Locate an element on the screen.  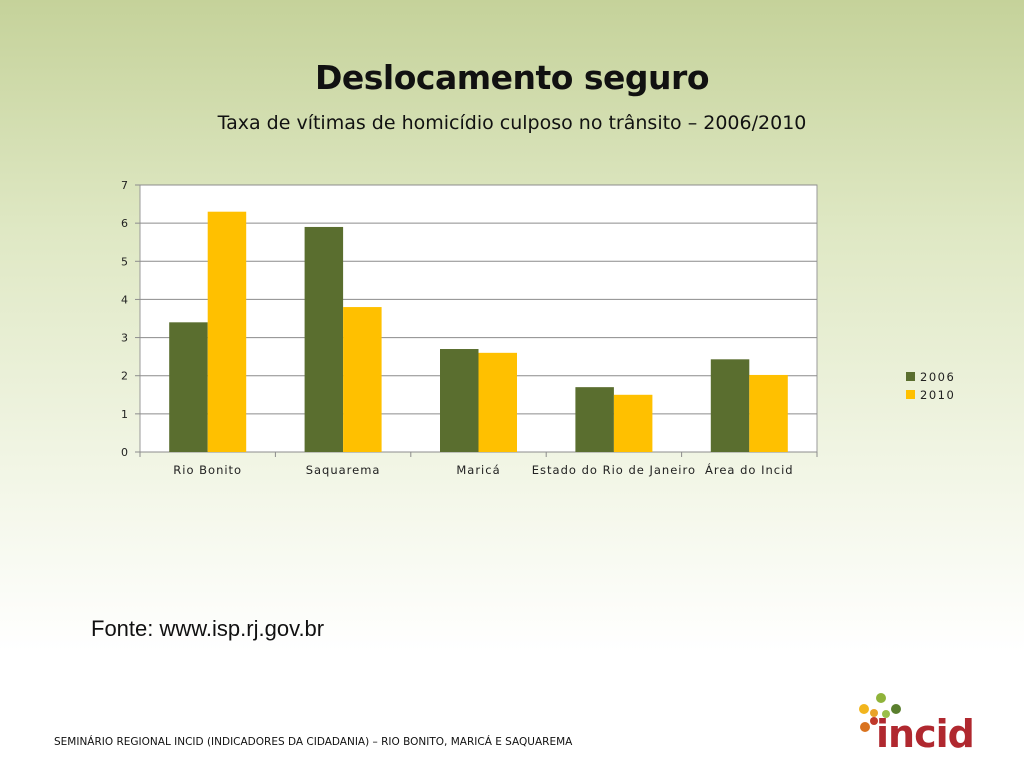
x-tick-label: Rio Bonito is located at coordinates (207, 470).